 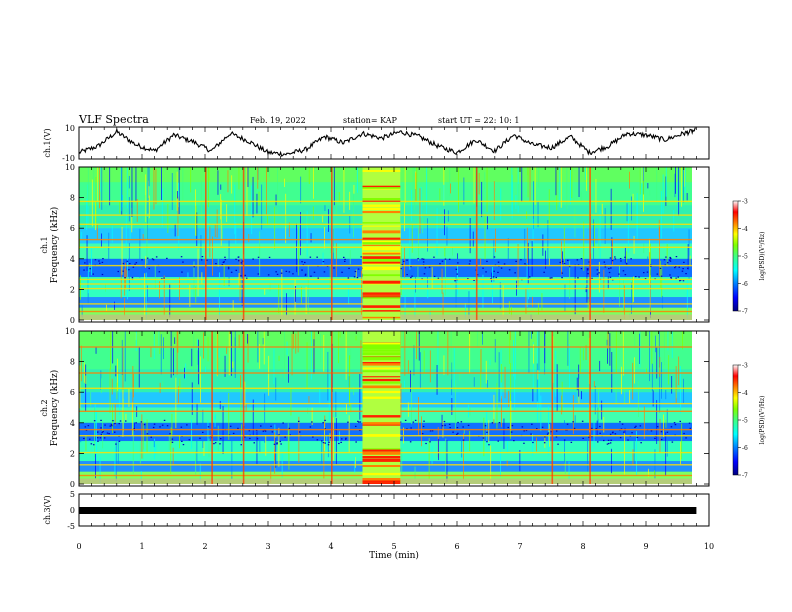 I want to click on x-tick-label: 9, so click(x=645, y=546).